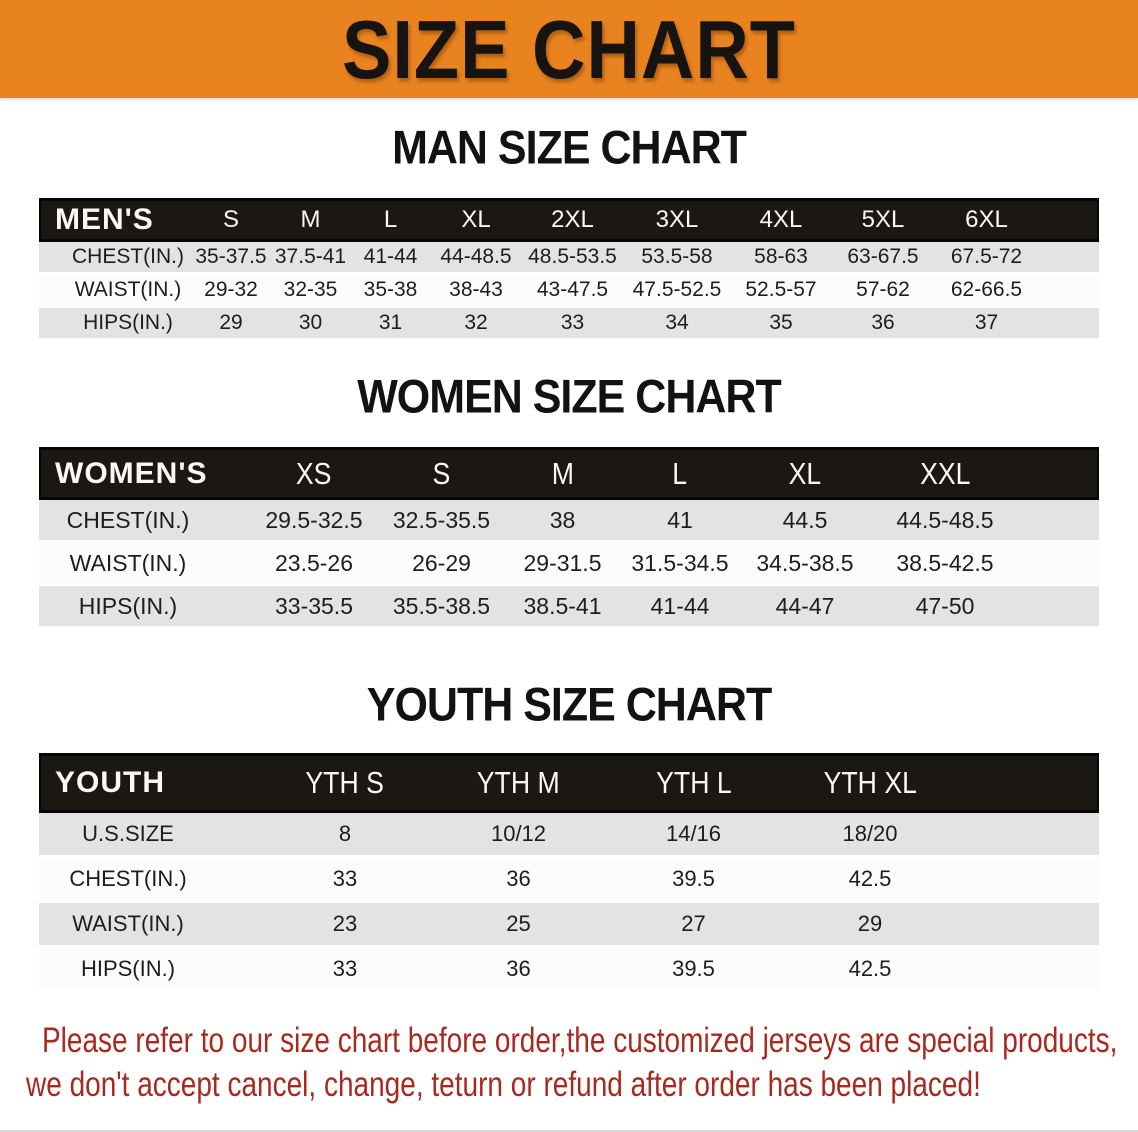 Image resolution: width=1138 pixels, height=1132 pixels. I want to click on womens-section-heading-text: WOMEN SIZE CHART, so click(569, 397).